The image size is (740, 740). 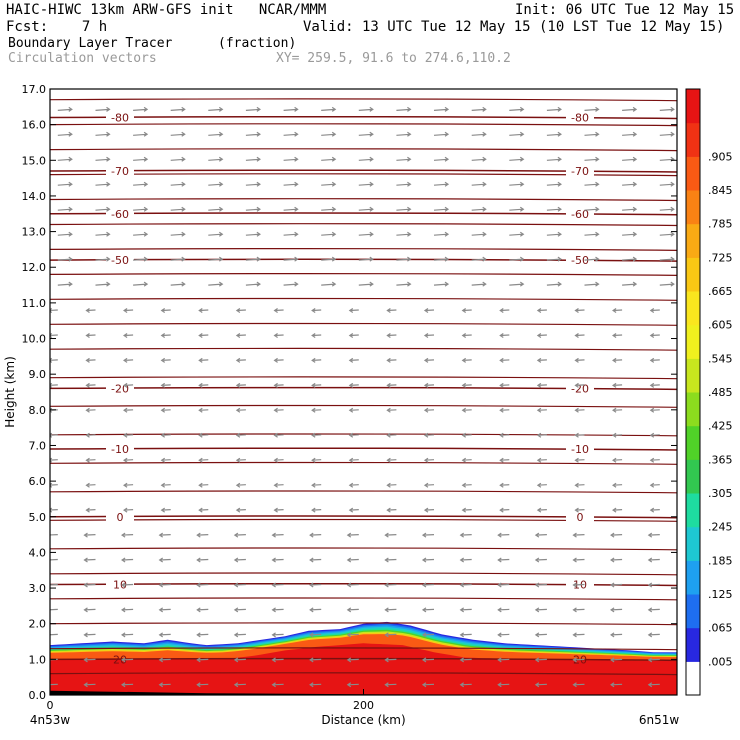 I want to click on y-tick-label: 14.0, so click(x=34, y=196).